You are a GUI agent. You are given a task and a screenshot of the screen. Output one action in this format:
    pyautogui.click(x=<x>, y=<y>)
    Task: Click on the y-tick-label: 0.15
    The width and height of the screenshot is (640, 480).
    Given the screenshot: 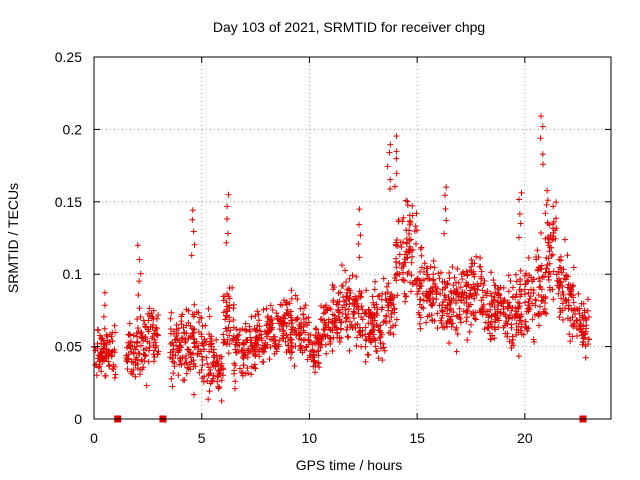 What is the action you would take?
    pyautogui.click(x=68, y=202)
    